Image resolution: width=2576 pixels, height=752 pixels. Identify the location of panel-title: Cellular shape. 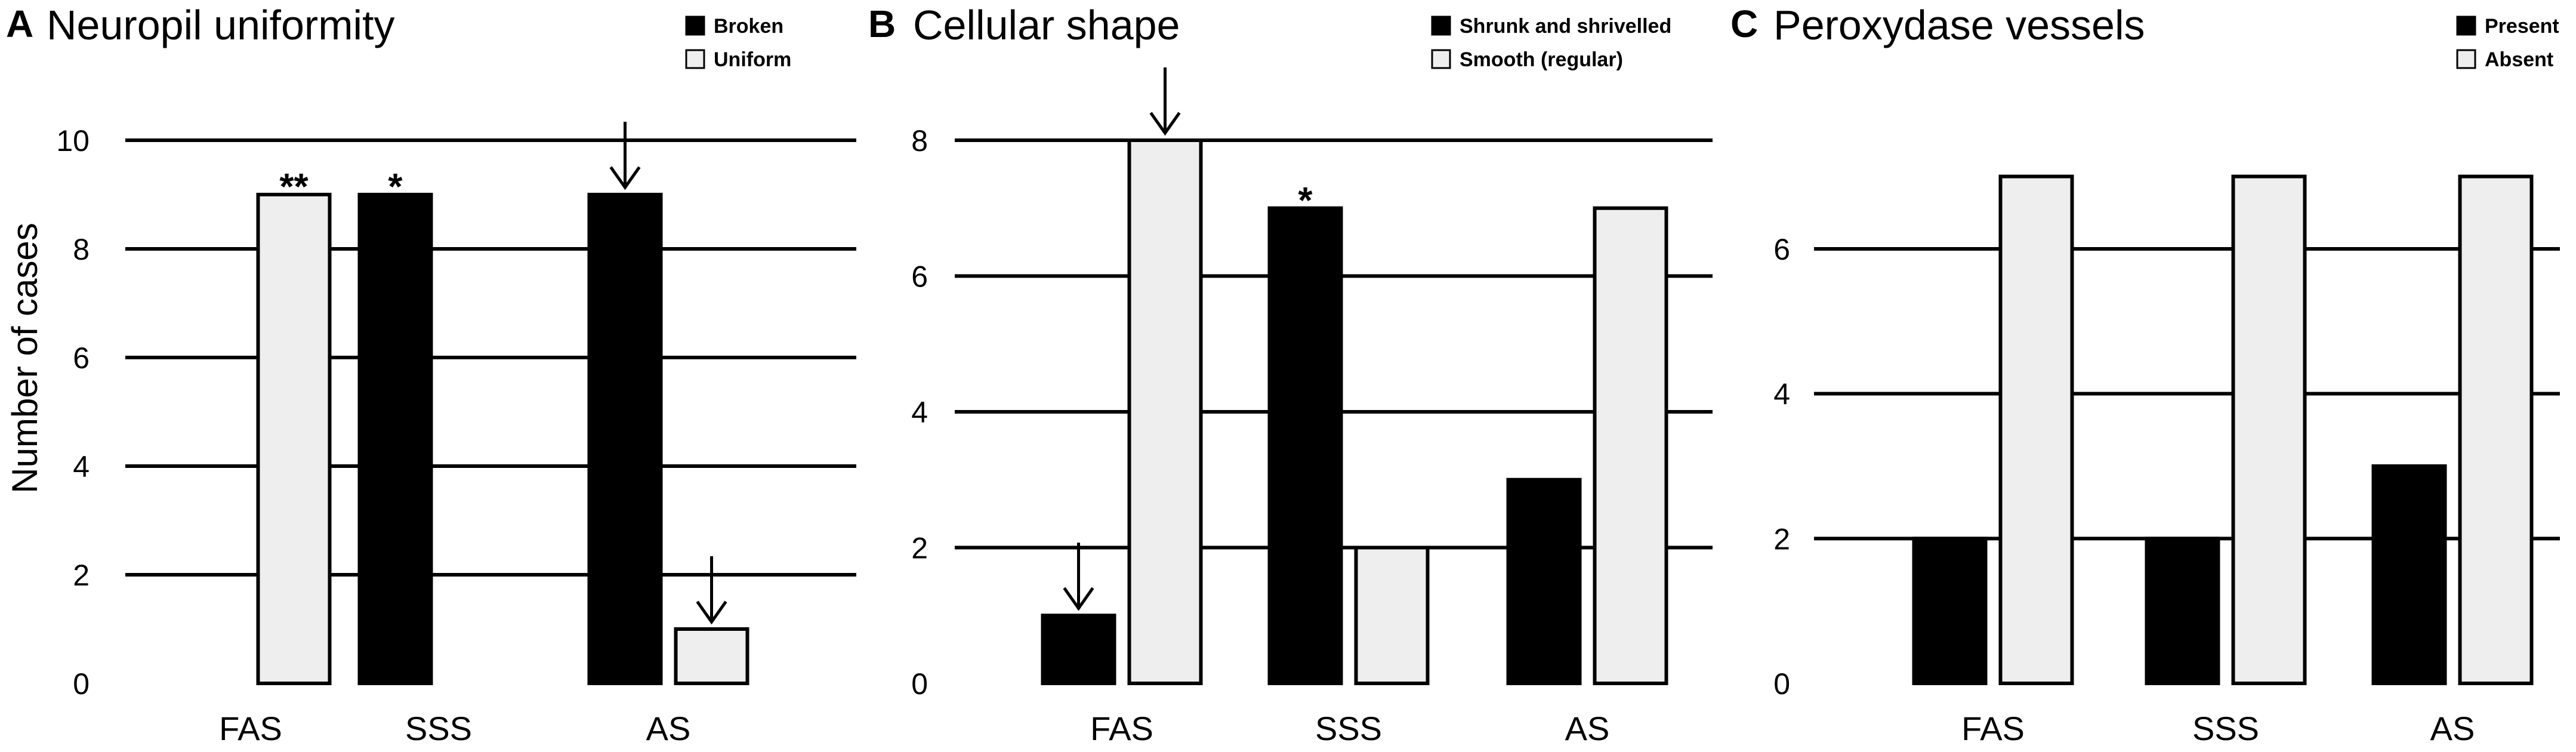
(1046, 25).